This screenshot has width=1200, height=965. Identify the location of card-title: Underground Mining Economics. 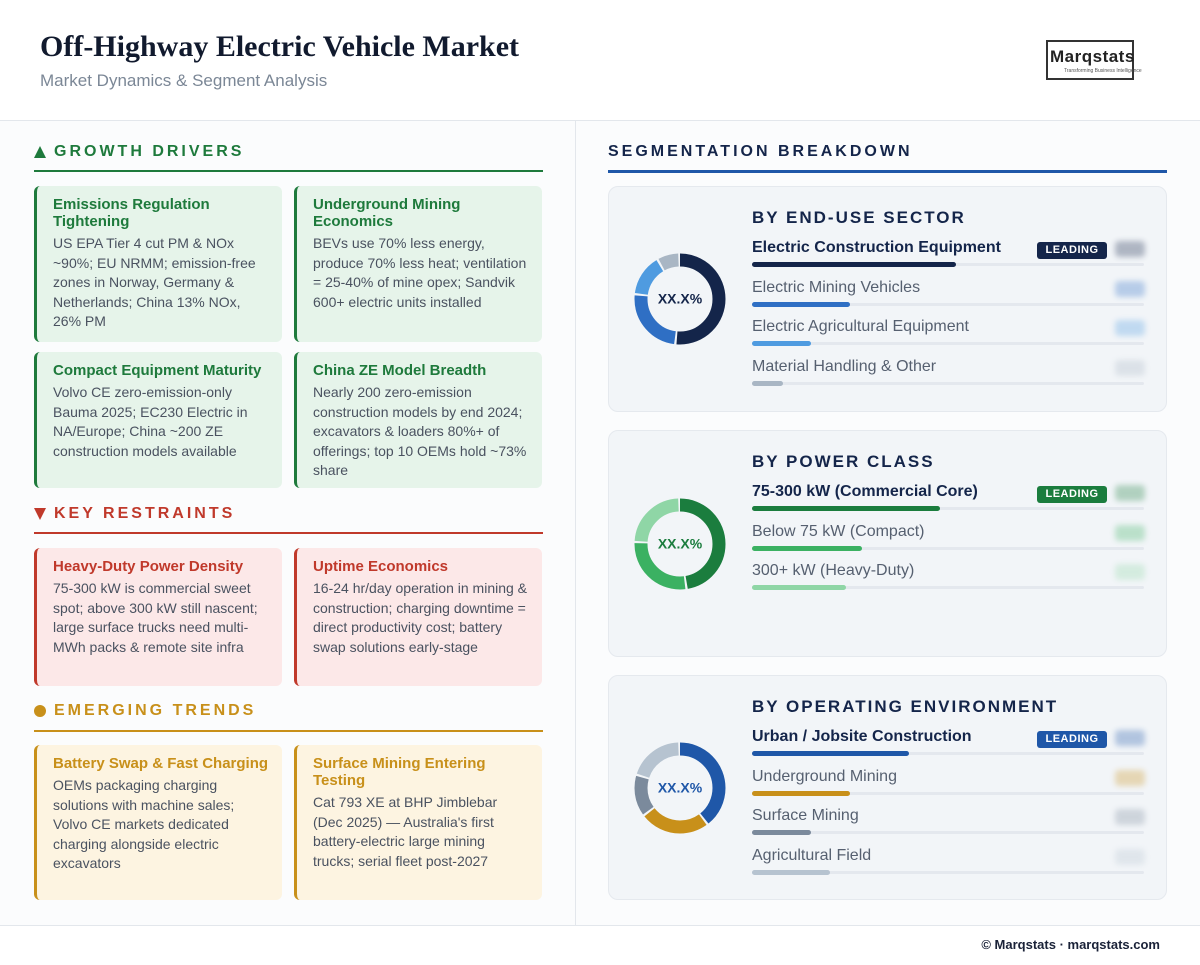
(387, 213).